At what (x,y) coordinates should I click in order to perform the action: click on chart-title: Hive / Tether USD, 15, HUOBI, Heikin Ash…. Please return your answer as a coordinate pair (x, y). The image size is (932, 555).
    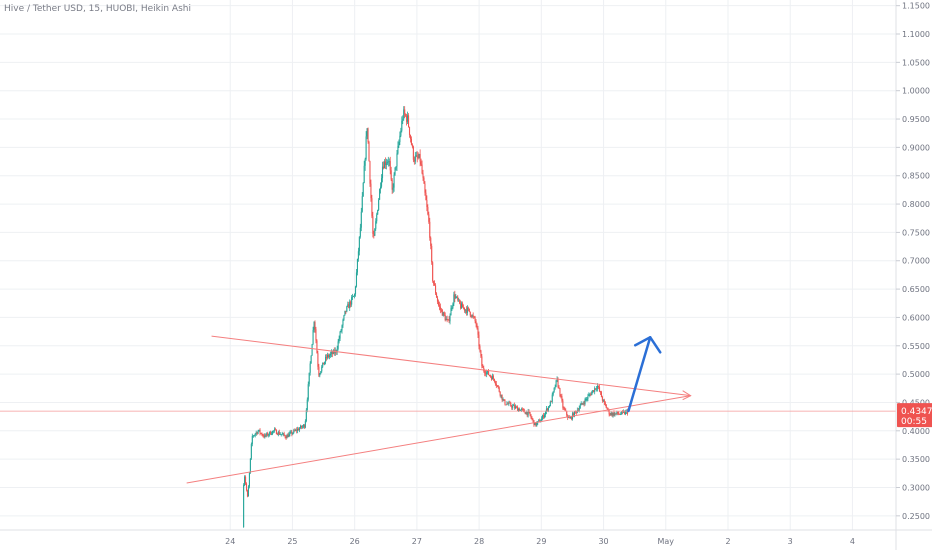
    Looking at the image, I should click on (97, 9).